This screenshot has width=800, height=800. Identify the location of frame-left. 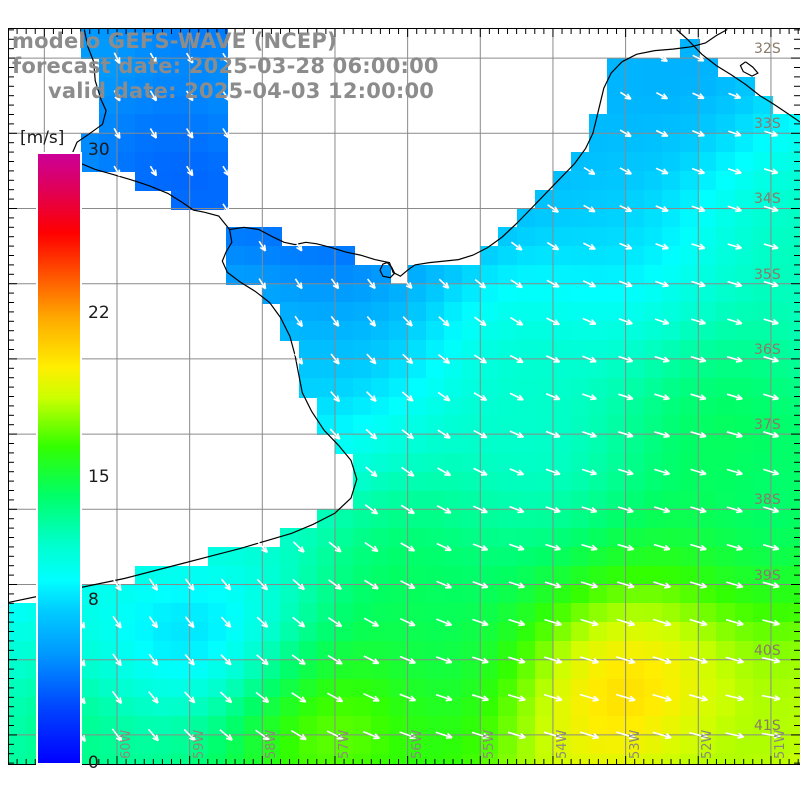
(8, 396).